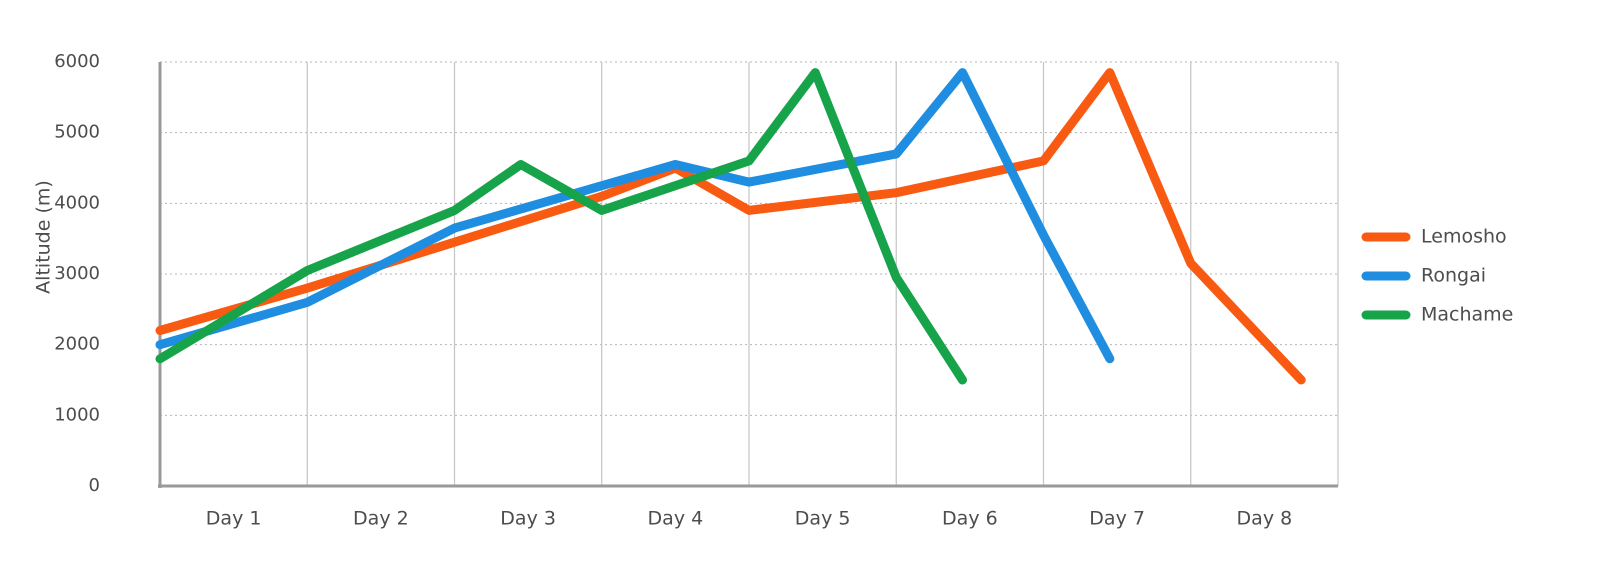 The width and height of the screenshot is (1600, 579). I want to click on y-axis-label: Altitude (m), so click(44, 237).